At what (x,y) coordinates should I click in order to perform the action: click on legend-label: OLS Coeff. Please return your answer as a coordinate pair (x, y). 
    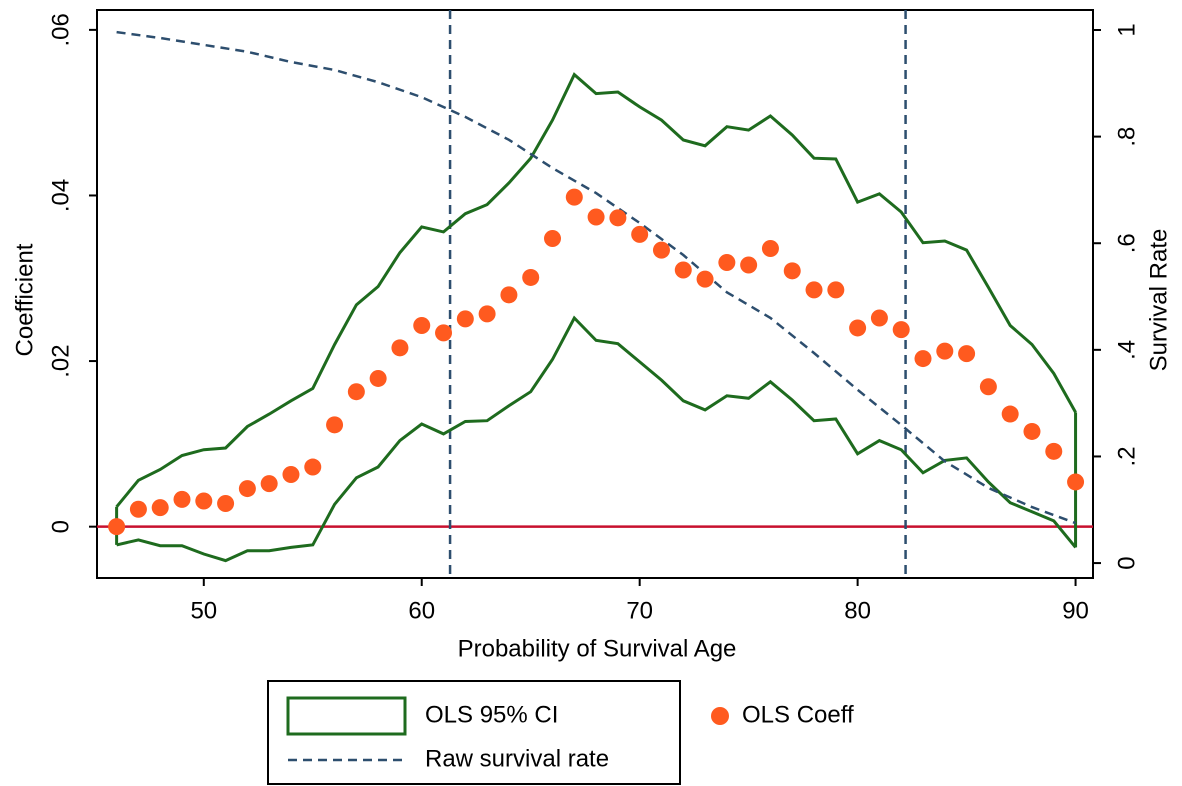
    Looking at the image, I should click on (798, 714).